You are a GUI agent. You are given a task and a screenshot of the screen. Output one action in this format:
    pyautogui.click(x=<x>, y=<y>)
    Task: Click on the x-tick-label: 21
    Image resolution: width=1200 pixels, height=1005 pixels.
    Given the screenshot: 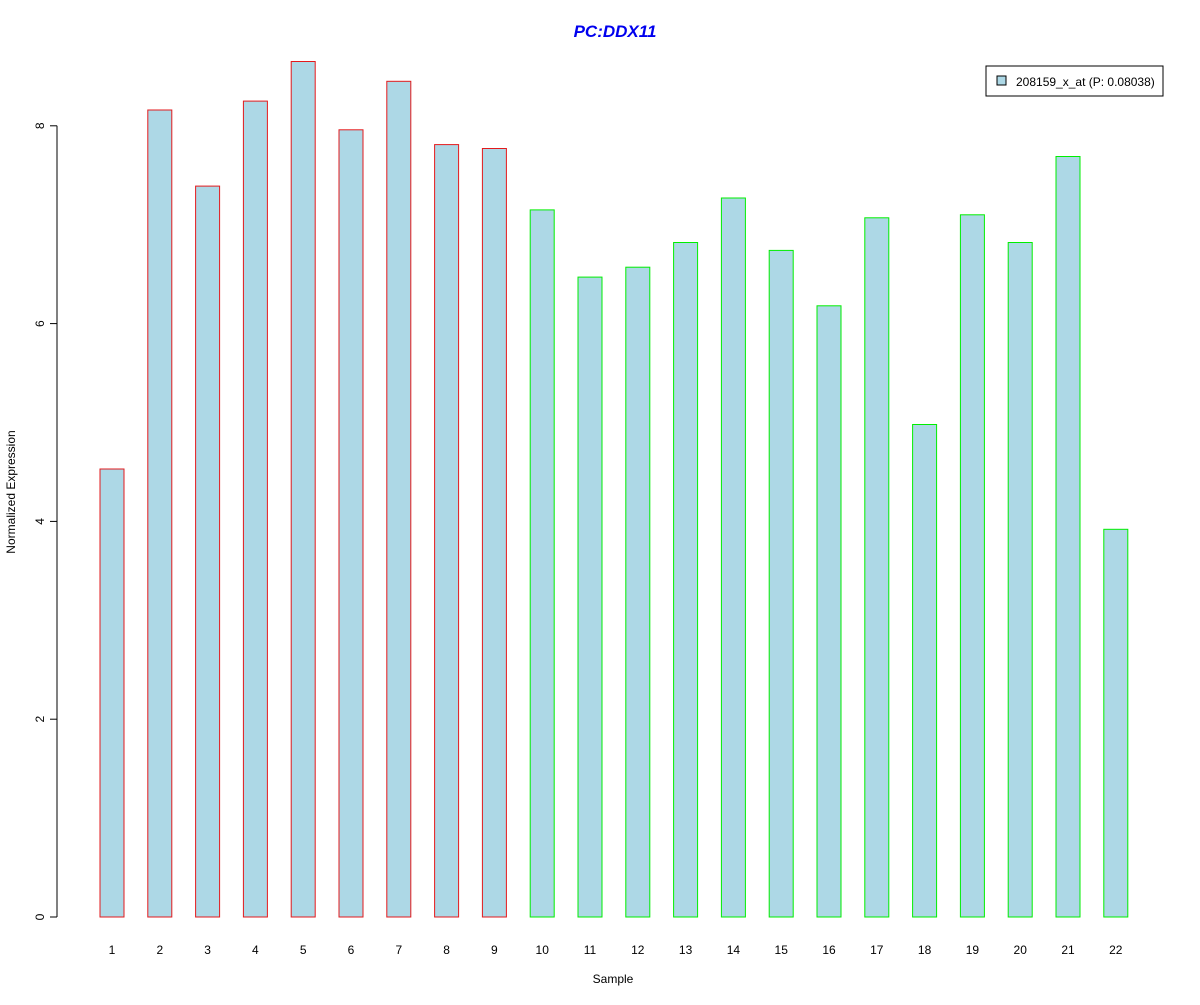 What is the action you would take?
    pyautogui.click(x=1068, y=950)
    